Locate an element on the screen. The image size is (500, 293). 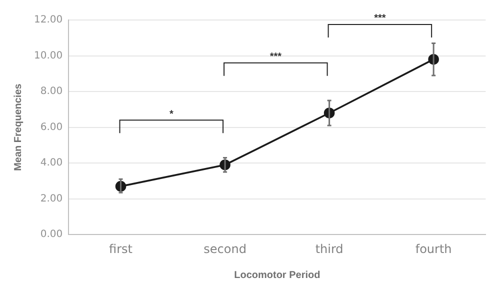
y-tick-label: 0.00 is located at coordinates (51, 234).